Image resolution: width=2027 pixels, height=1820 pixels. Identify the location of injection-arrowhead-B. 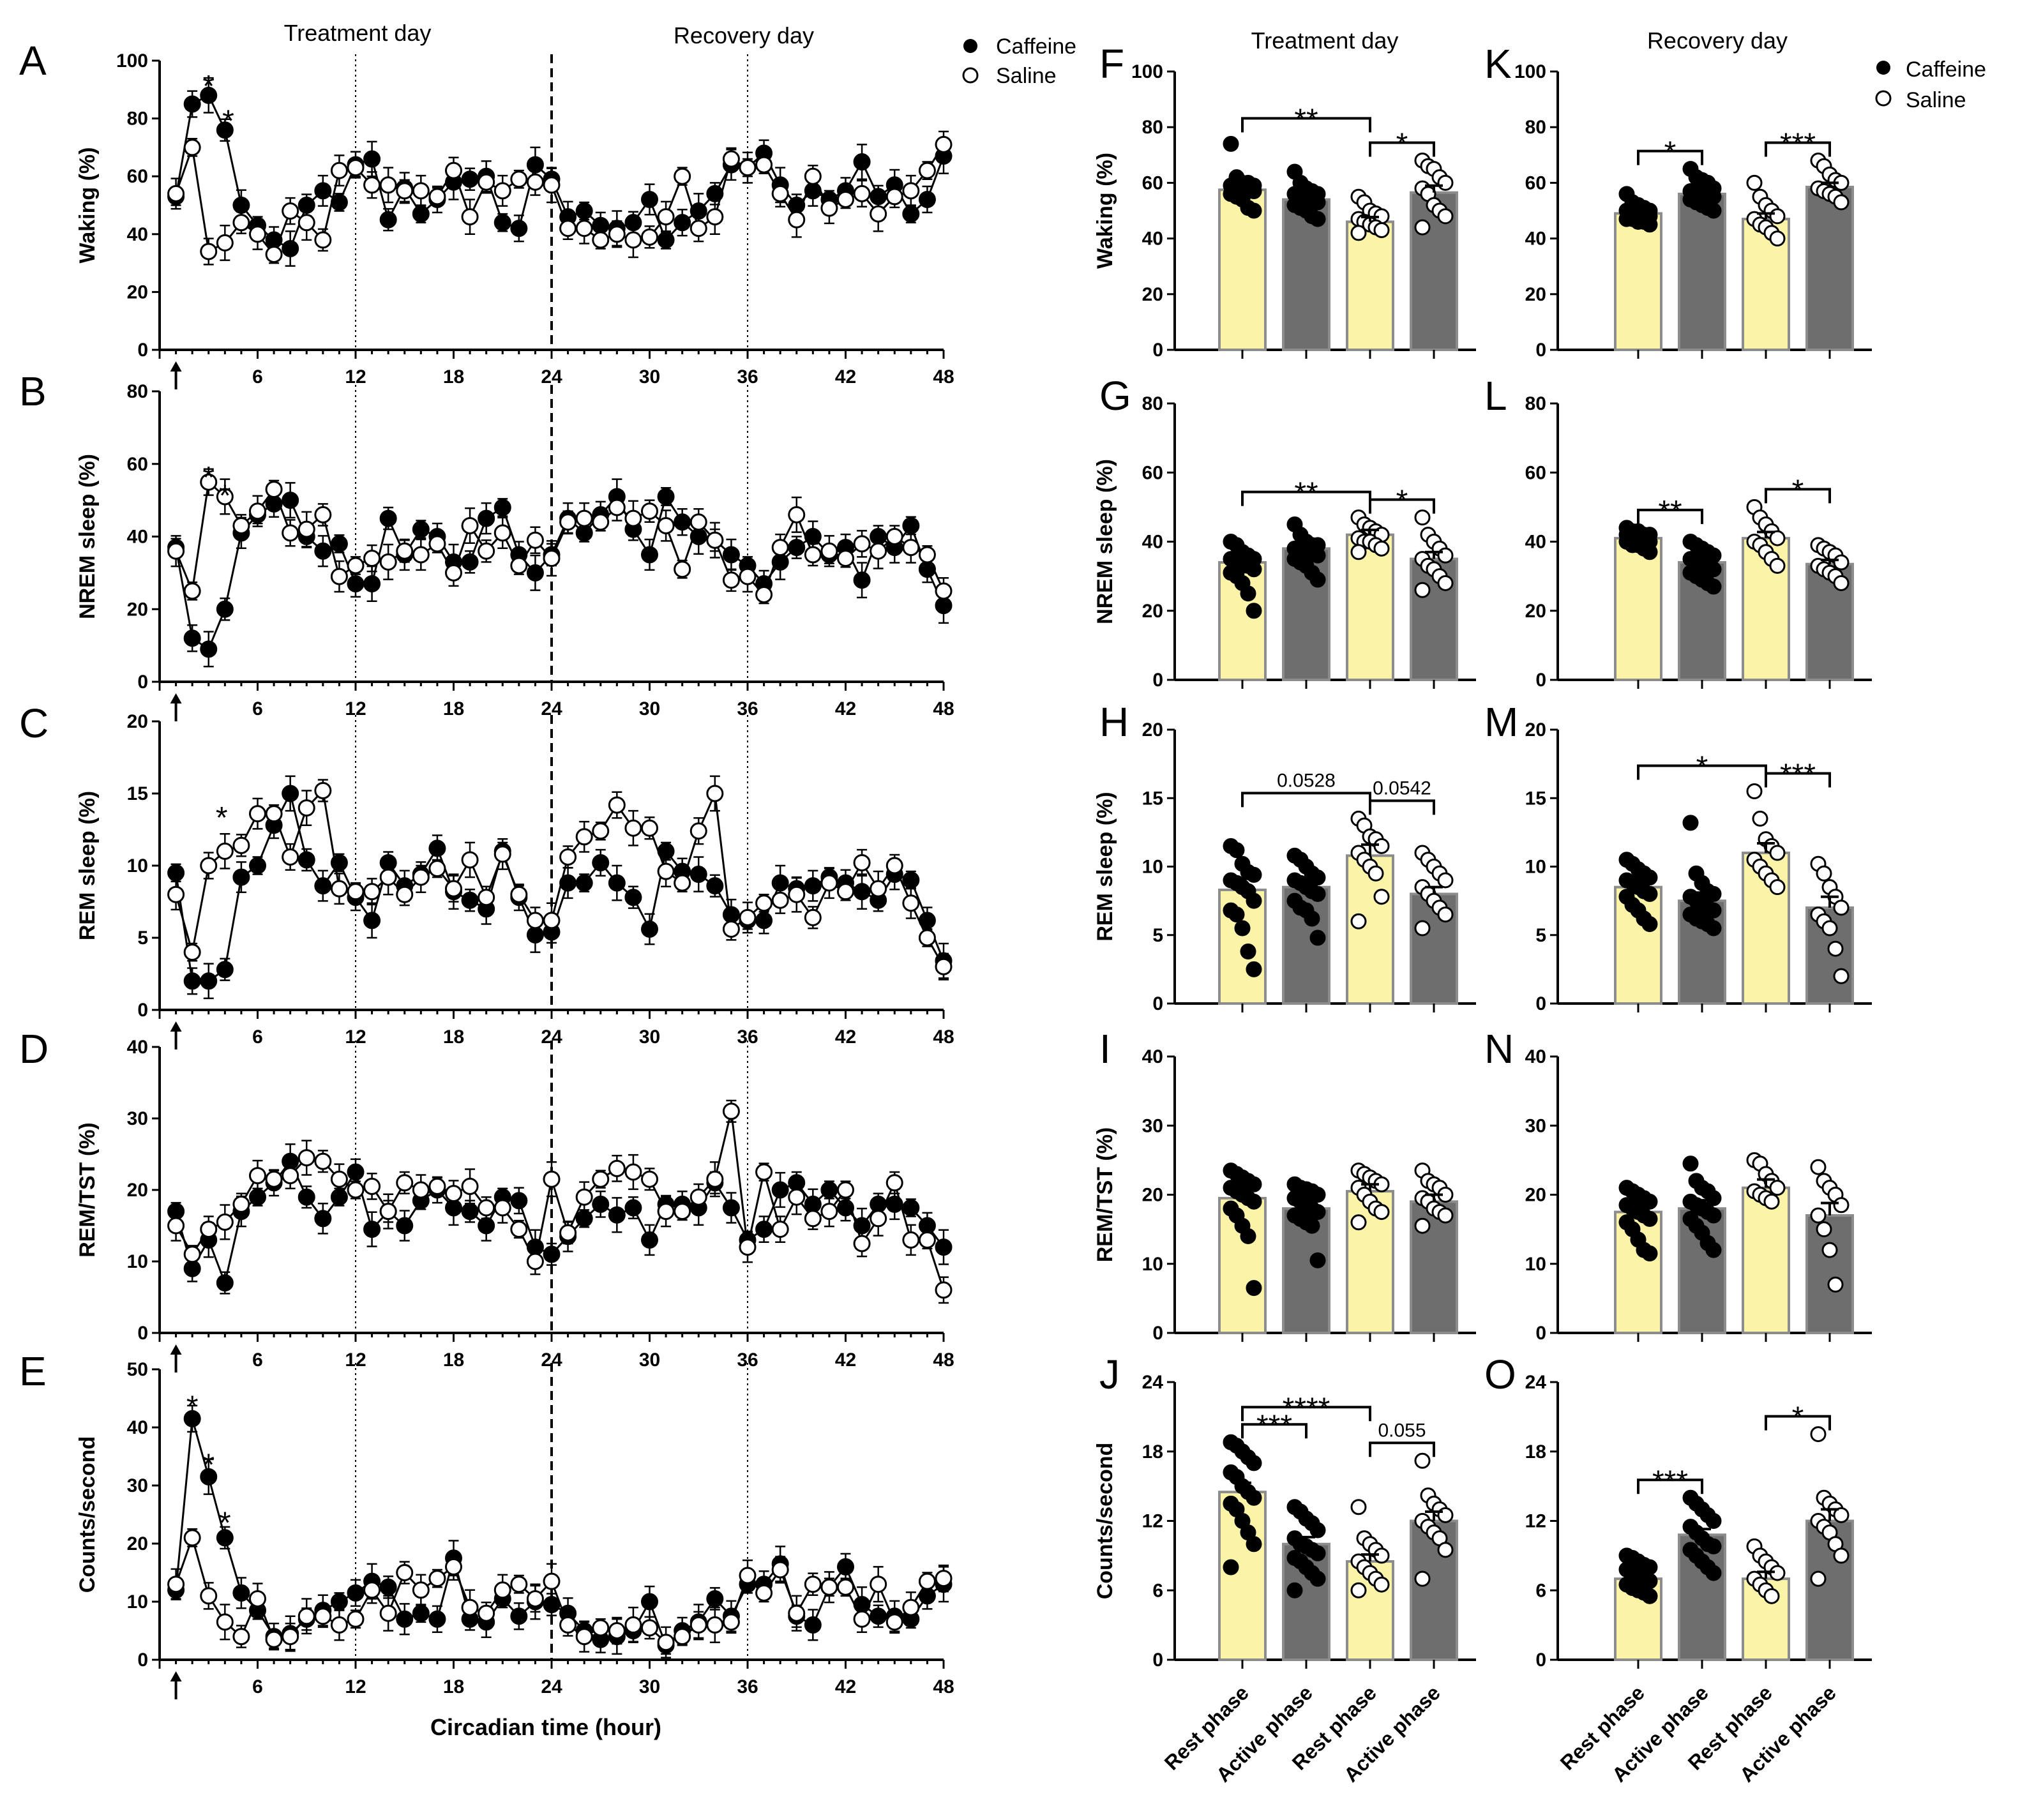
(176, 698).